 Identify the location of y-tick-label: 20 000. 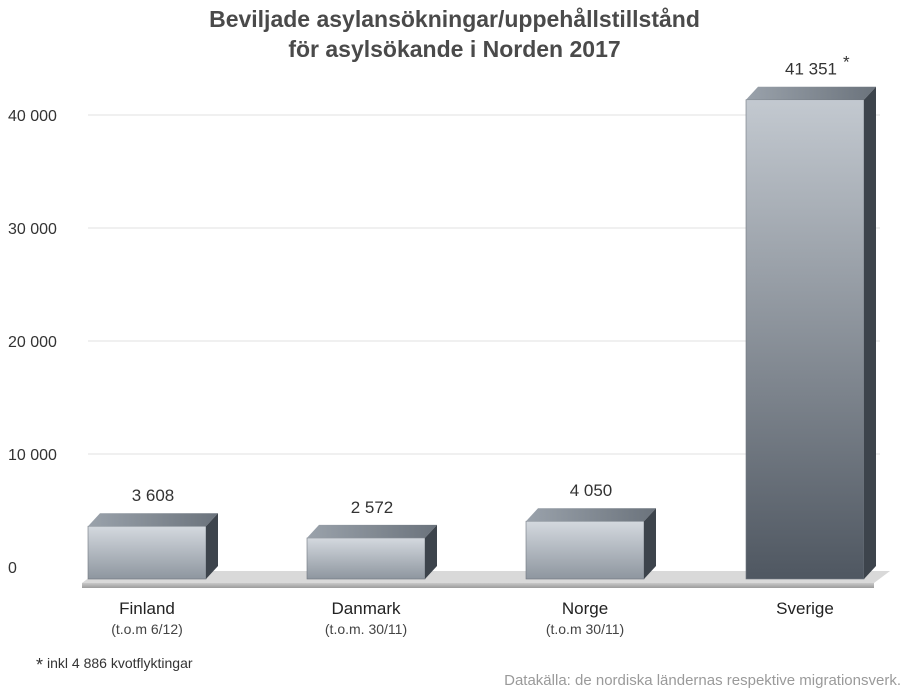
(32, 342).